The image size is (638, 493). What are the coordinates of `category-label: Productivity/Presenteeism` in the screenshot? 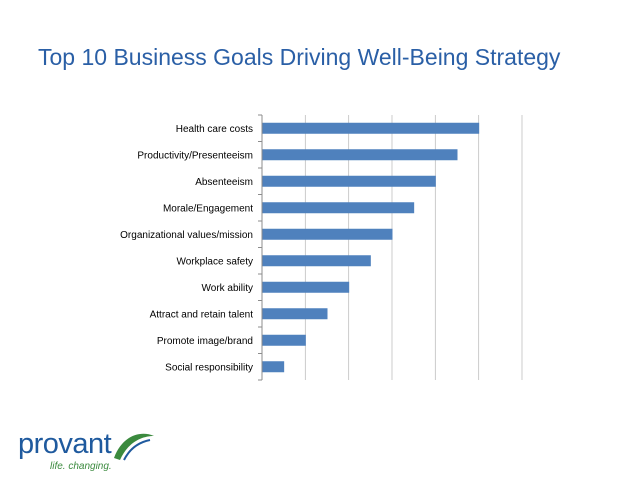 It's located at (195, 155).